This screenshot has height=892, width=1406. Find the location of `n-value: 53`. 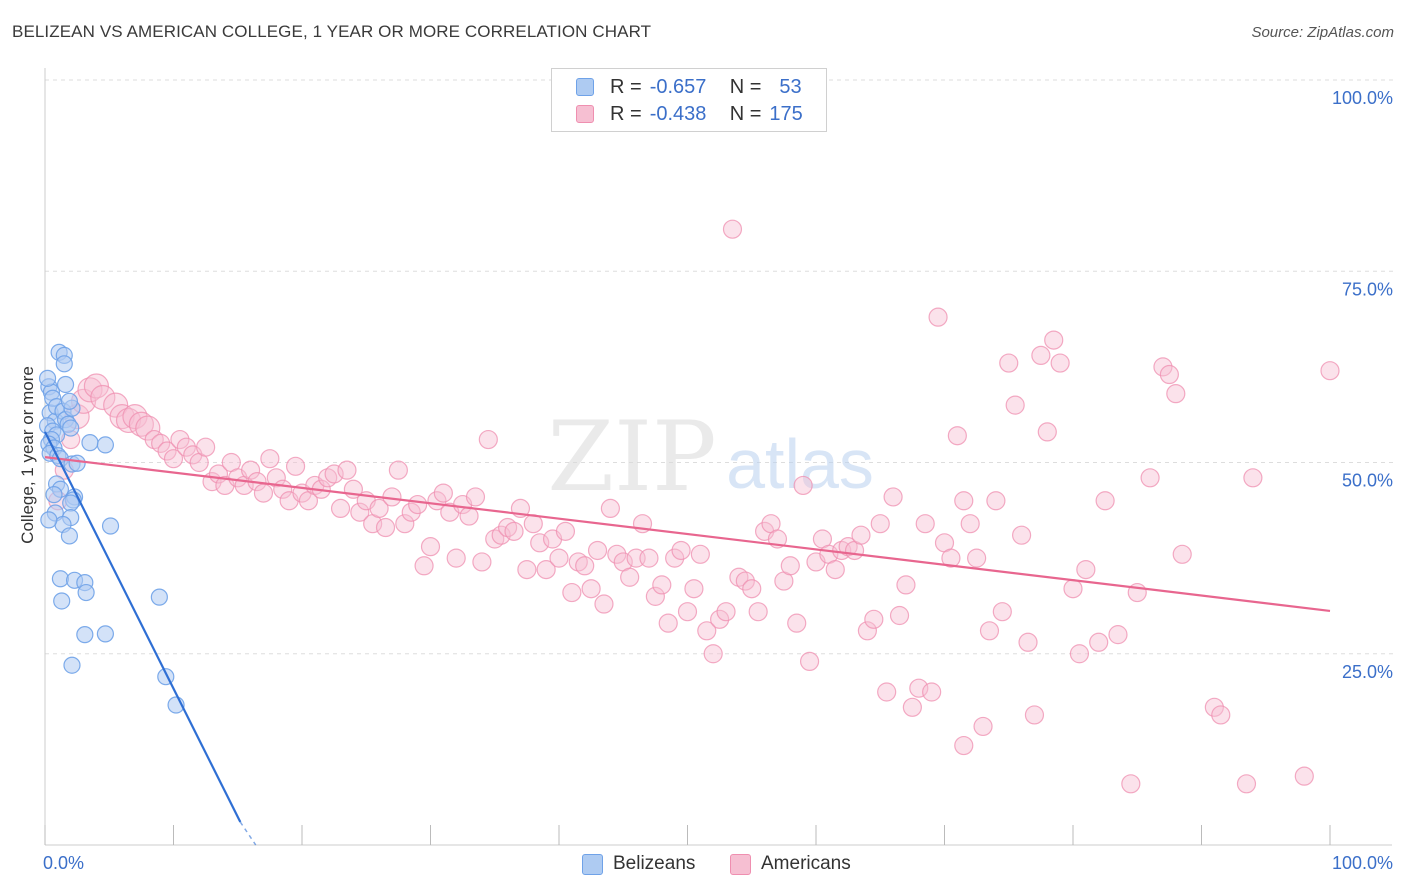

n-value: 53 is located at coordinates (790, 86).